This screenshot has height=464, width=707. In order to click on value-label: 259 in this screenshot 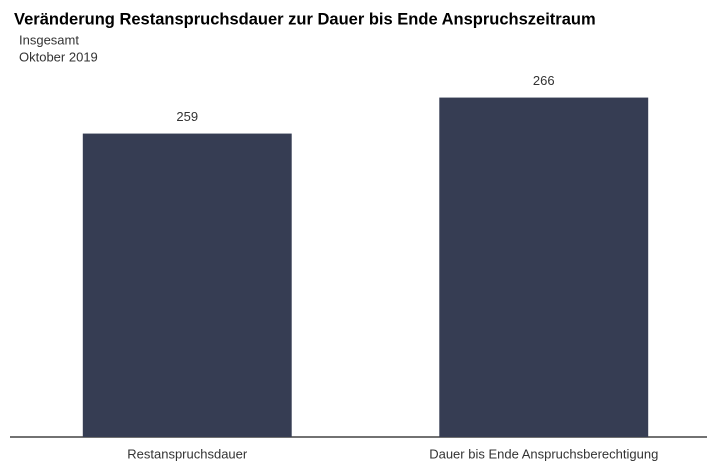, I will do `click(187, 116)`.